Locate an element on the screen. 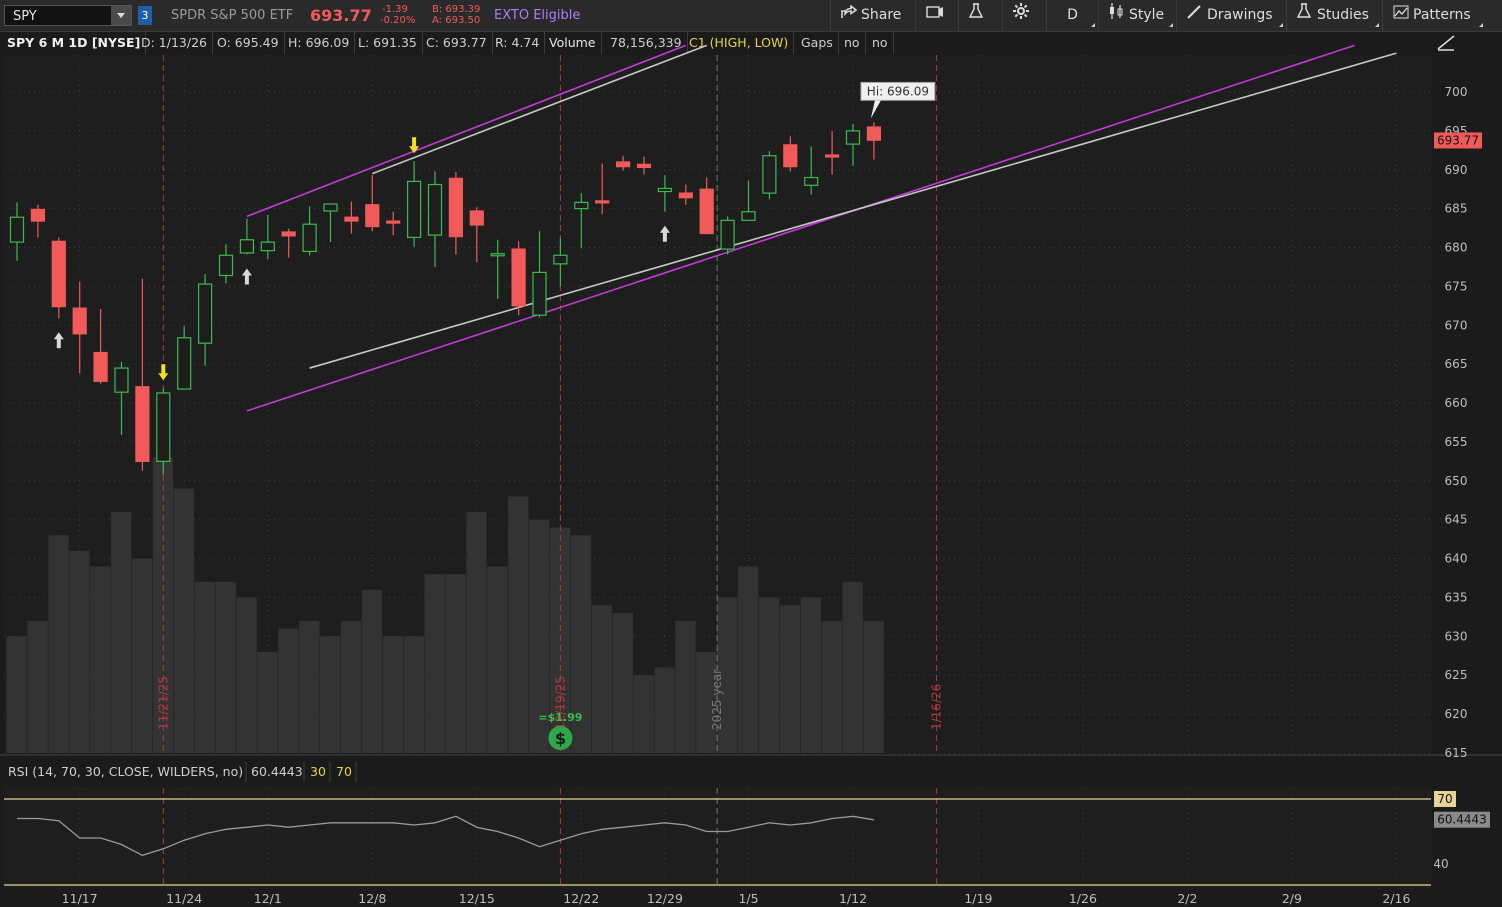  studies-button: Studies is located at coordinates (1334, 15).